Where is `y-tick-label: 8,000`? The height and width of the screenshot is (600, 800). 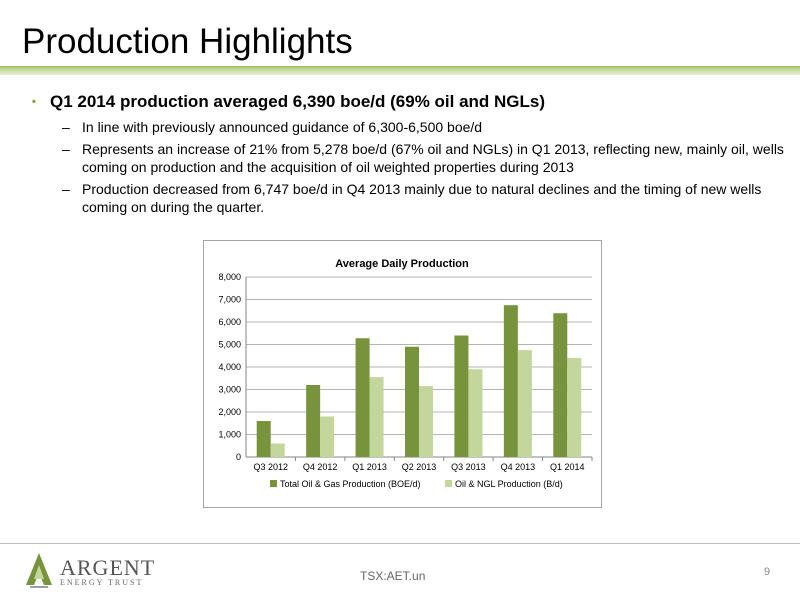
y-tick-label: 8,000 is located at coordinates (229, 277).